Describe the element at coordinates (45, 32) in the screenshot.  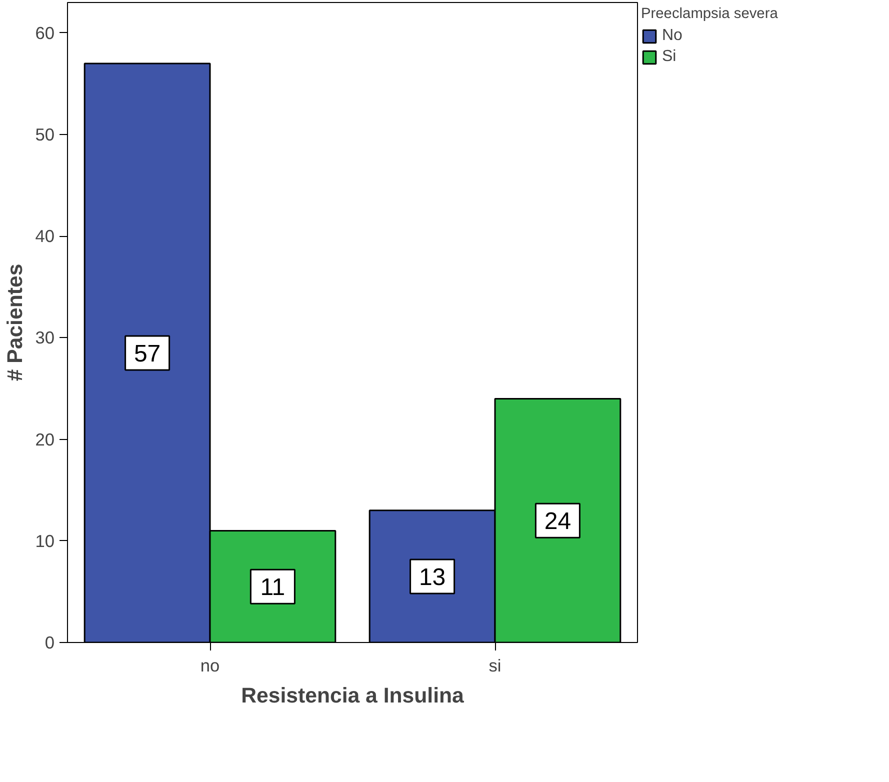
I see `y-tick-label: 60` at that location.